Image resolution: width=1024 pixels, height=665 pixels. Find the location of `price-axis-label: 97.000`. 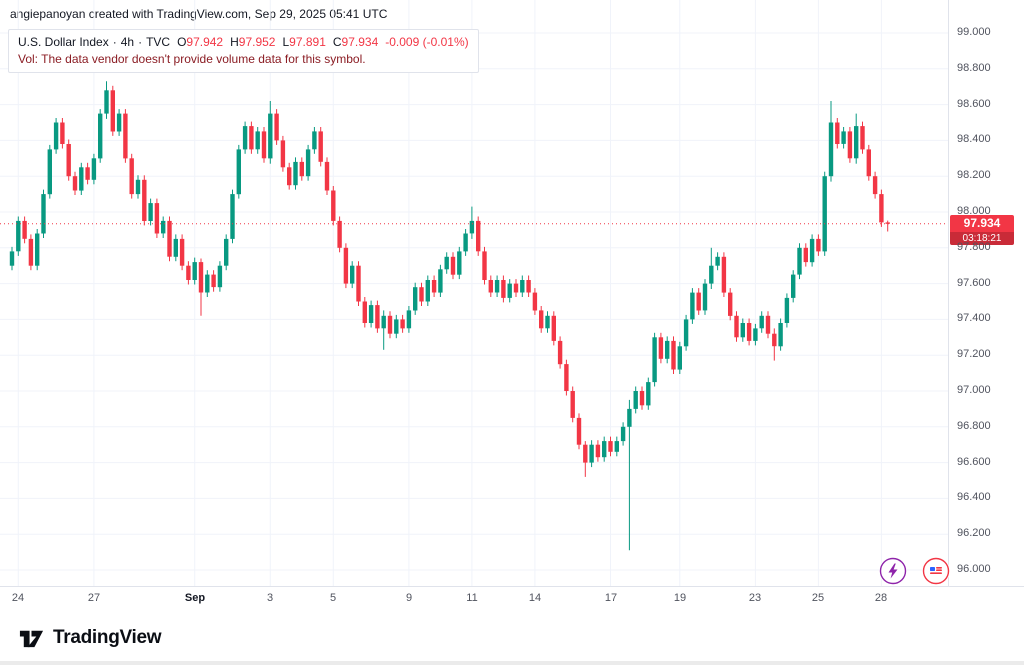

price-axis-label: 97.000 is located at coordinates (974, 390).